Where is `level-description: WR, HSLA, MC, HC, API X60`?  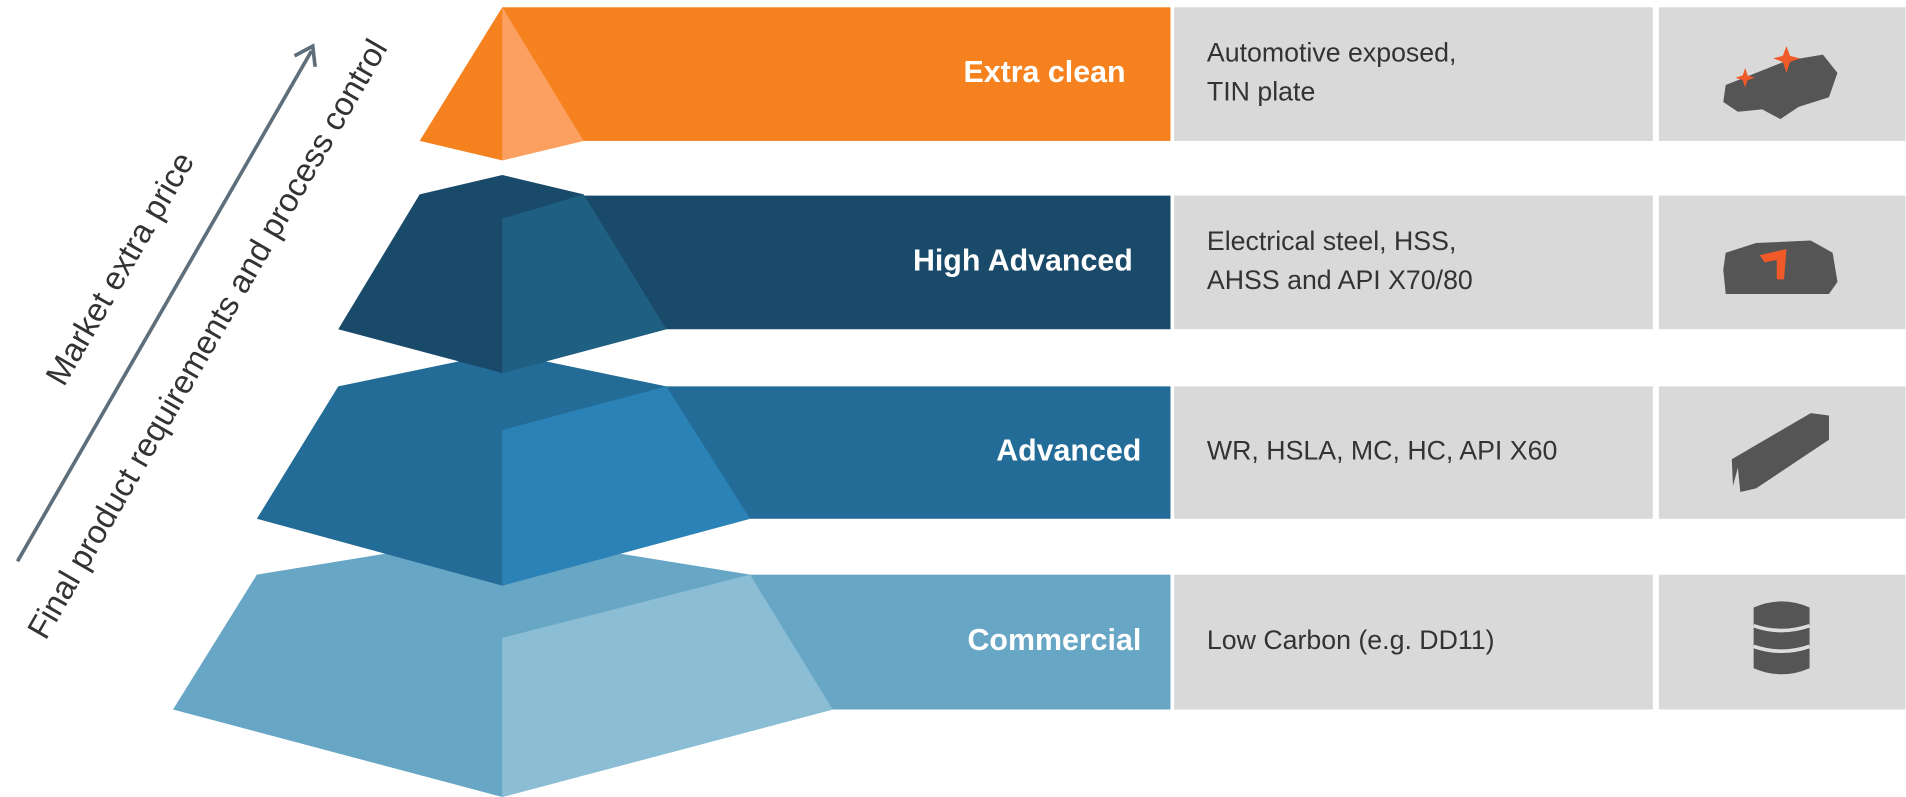 level-description: WR, HSLA, MC, HC, API X60 is located at coordinates (1382, 451).